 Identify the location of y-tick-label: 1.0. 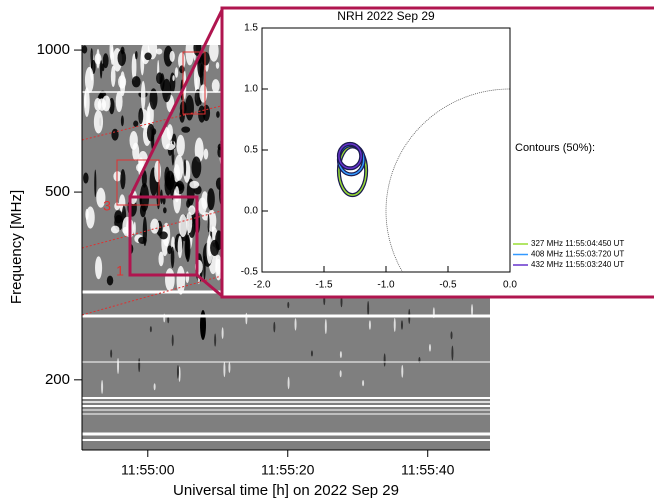
(251, 89).